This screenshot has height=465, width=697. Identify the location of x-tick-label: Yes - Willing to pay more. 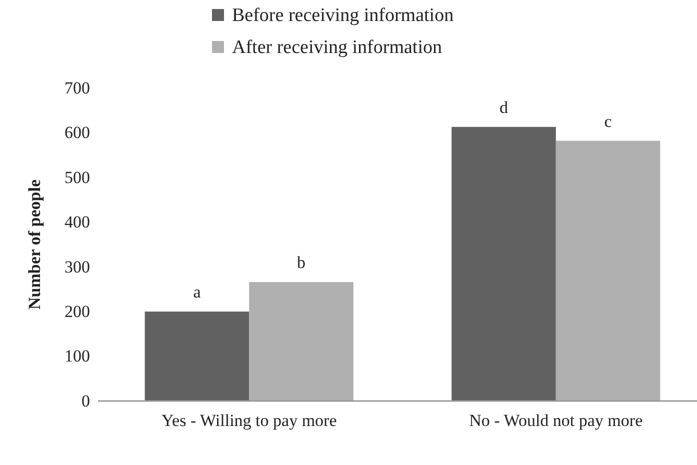
(249, 420).